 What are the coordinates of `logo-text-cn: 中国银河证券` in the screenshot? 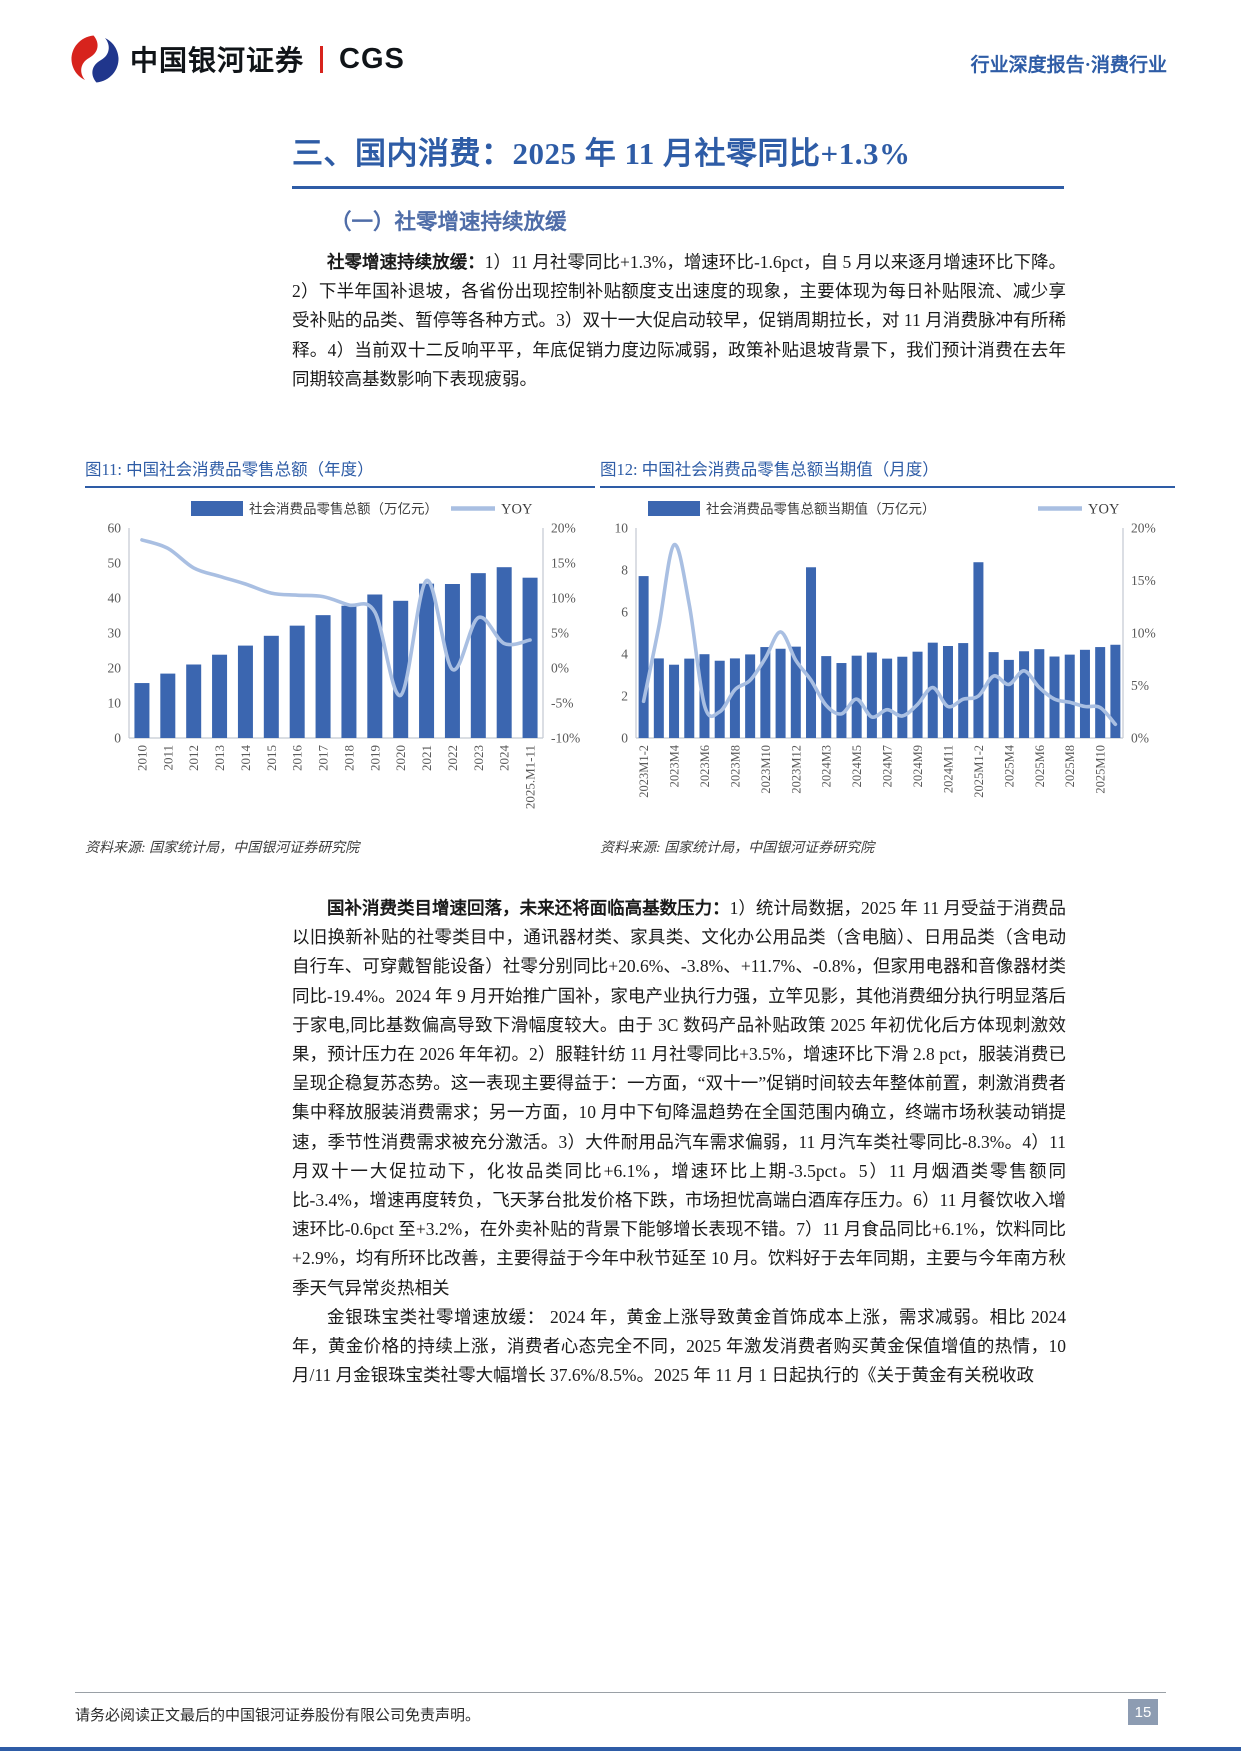 It's located at (217, 60).